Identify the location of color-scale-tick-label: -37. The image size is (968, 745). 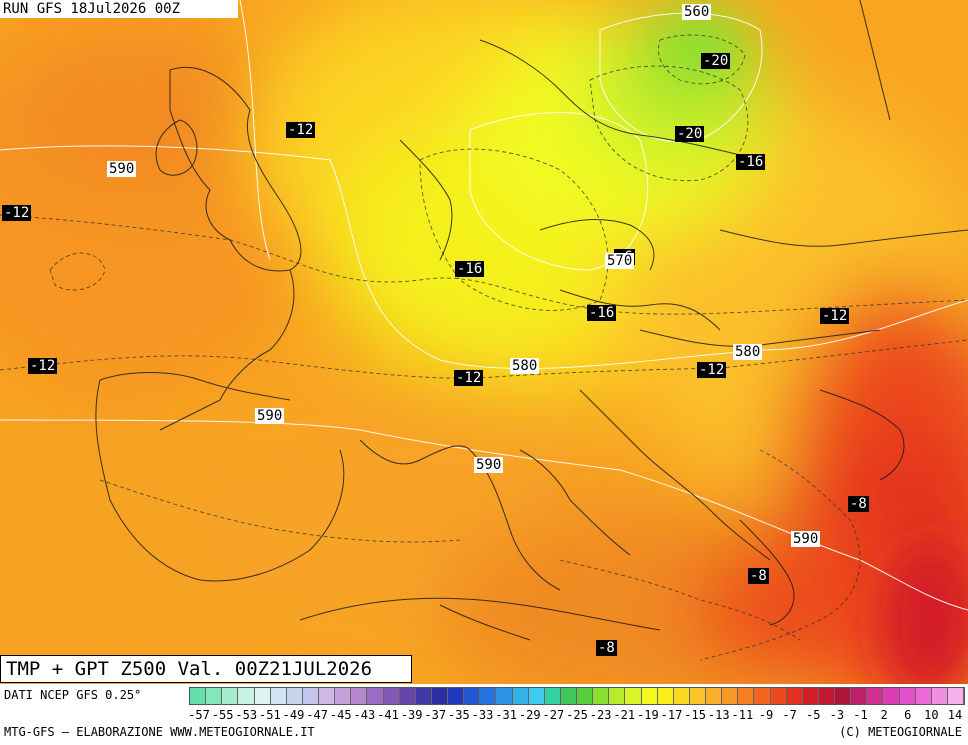
(435, 715).